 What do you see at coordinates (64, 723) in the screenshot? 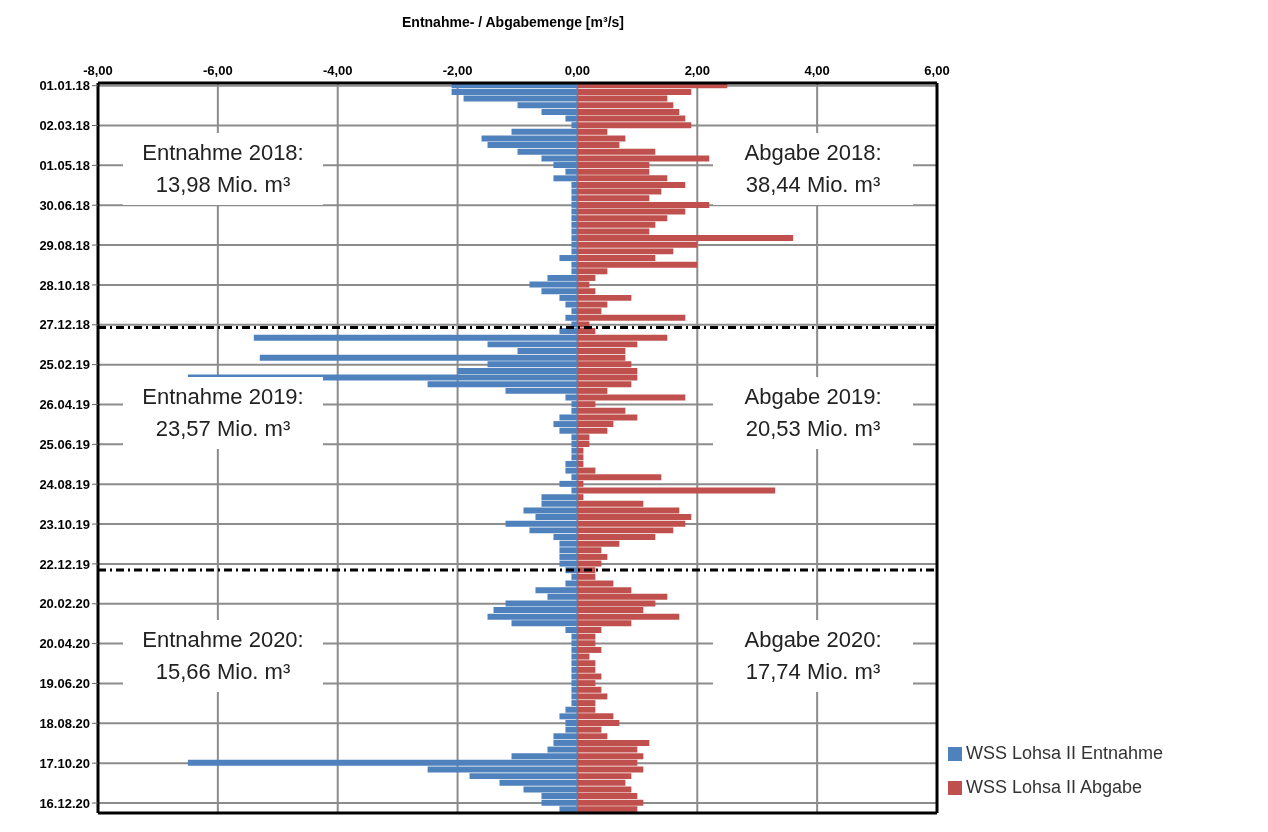
I see `y-tick-label: 18.08.20` at bounding box center [64, 723].